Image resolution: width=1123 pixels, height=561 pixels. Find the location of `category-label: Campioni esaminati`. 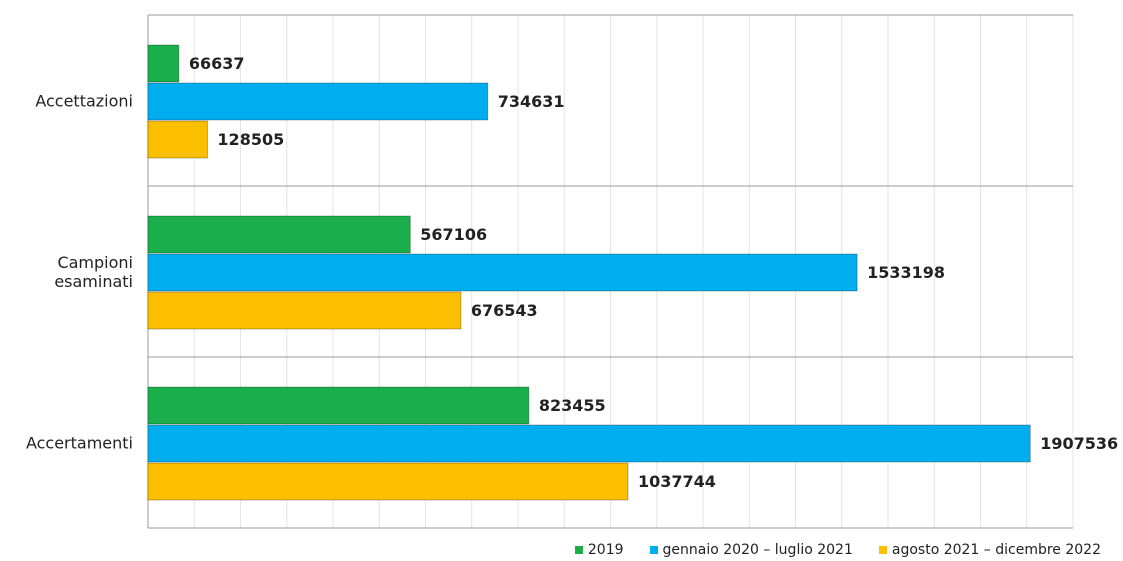

category-label: Campioni esaminati is located at coordinates (93, 271).